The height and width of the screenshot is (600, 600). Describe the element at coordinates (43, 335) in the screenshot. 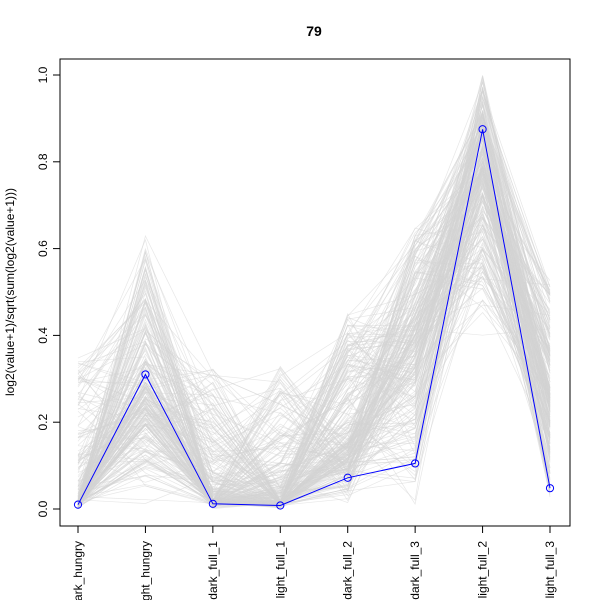

I see `y-tick-label: 0.4` at that location.